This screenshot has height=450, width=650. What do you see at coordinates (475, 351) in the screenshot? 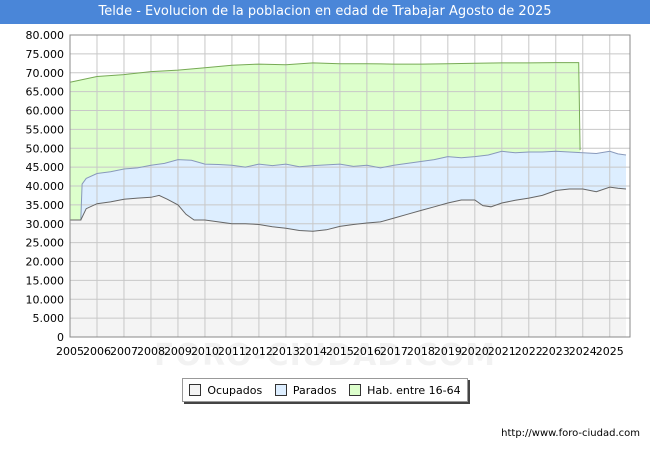
I see `x-tick-label-2020: 2020` at bounding box center [475, 351].